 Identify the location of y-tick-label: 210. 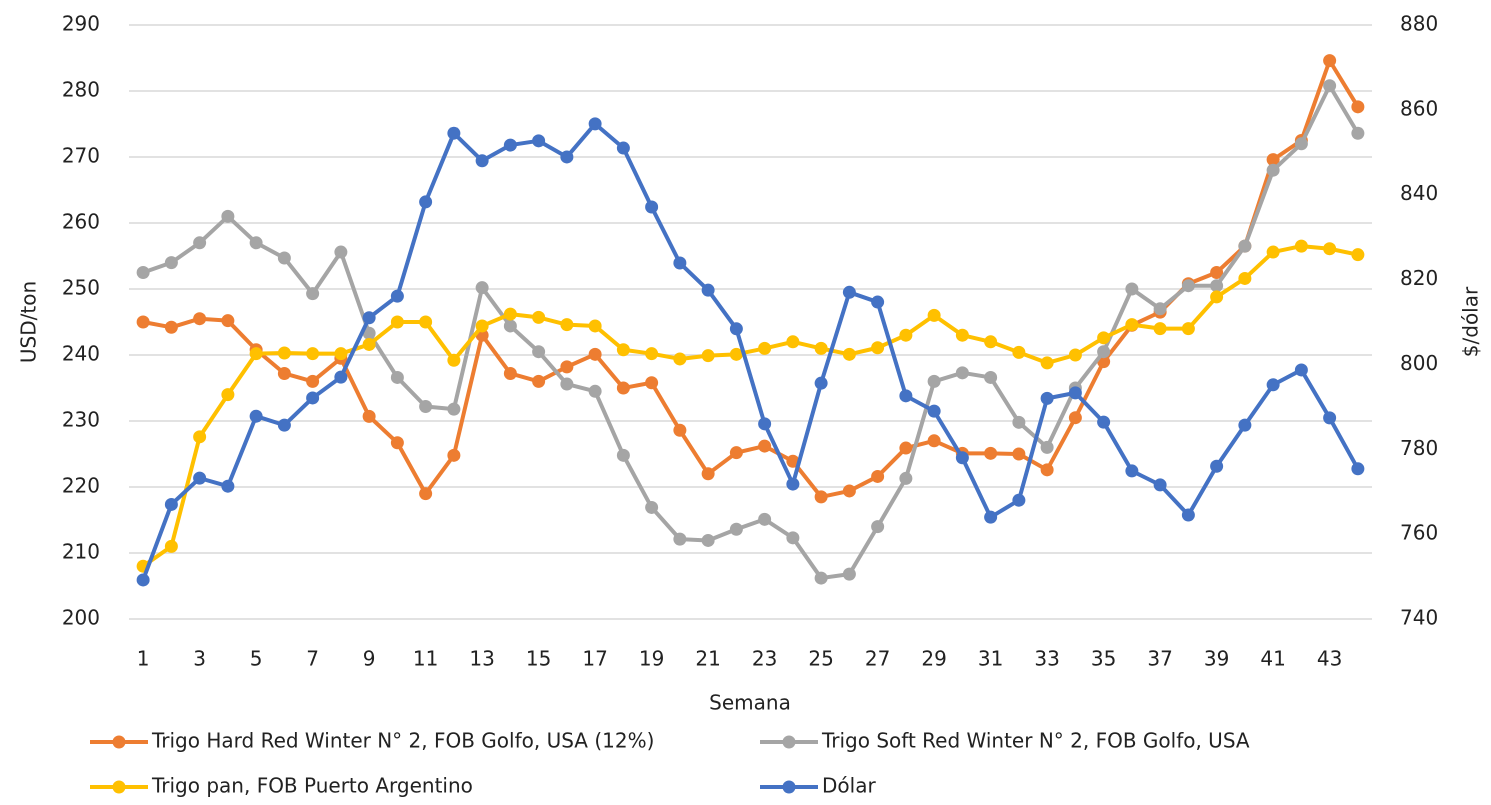
(81, 552).